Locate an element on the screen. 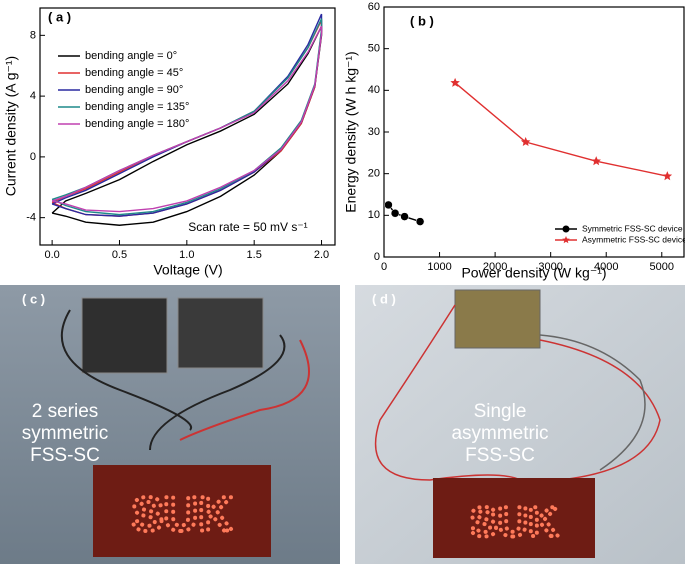  panel-label: ( d ) is located at coordinates (384, 298).